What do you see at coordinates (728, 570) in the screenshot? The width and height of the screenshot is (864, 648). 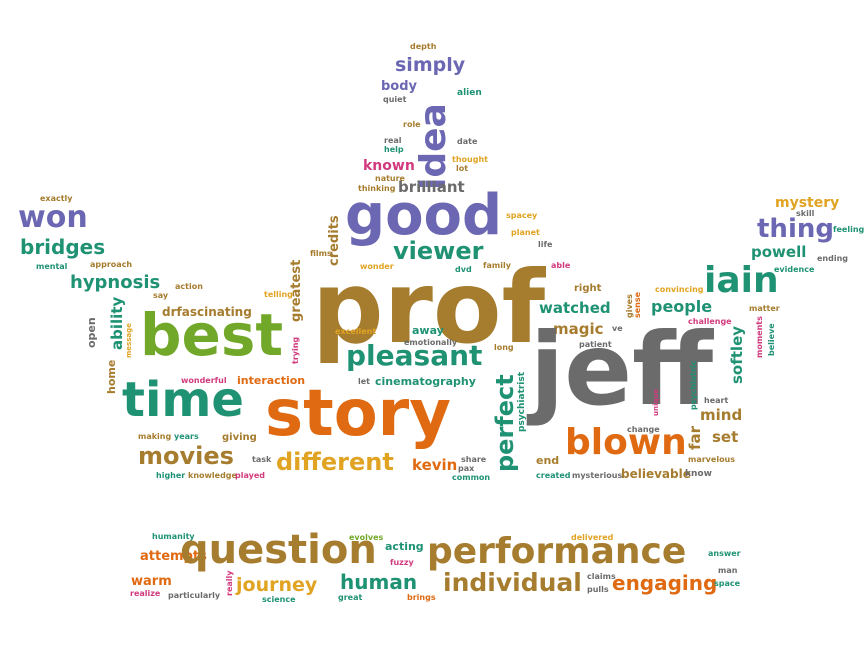 I see `word-man: man` at bounding box center [728, 570].